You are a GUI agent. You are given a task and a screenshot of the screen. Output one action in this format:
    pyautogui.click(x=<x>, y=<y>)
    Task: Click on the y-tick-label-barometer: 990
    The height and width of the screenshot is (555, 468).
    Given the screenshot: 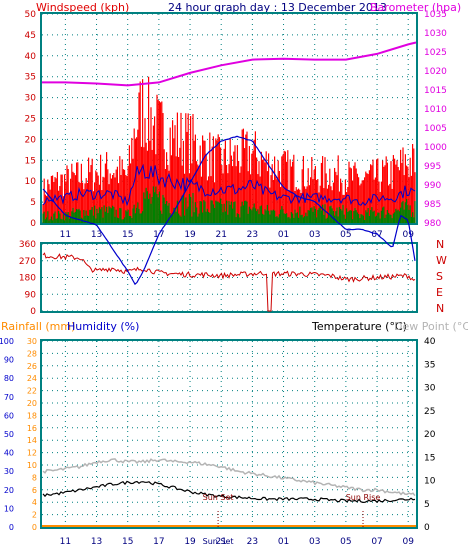 What is the action you would take?
    pyautogui.click(x=432, y=186)
    